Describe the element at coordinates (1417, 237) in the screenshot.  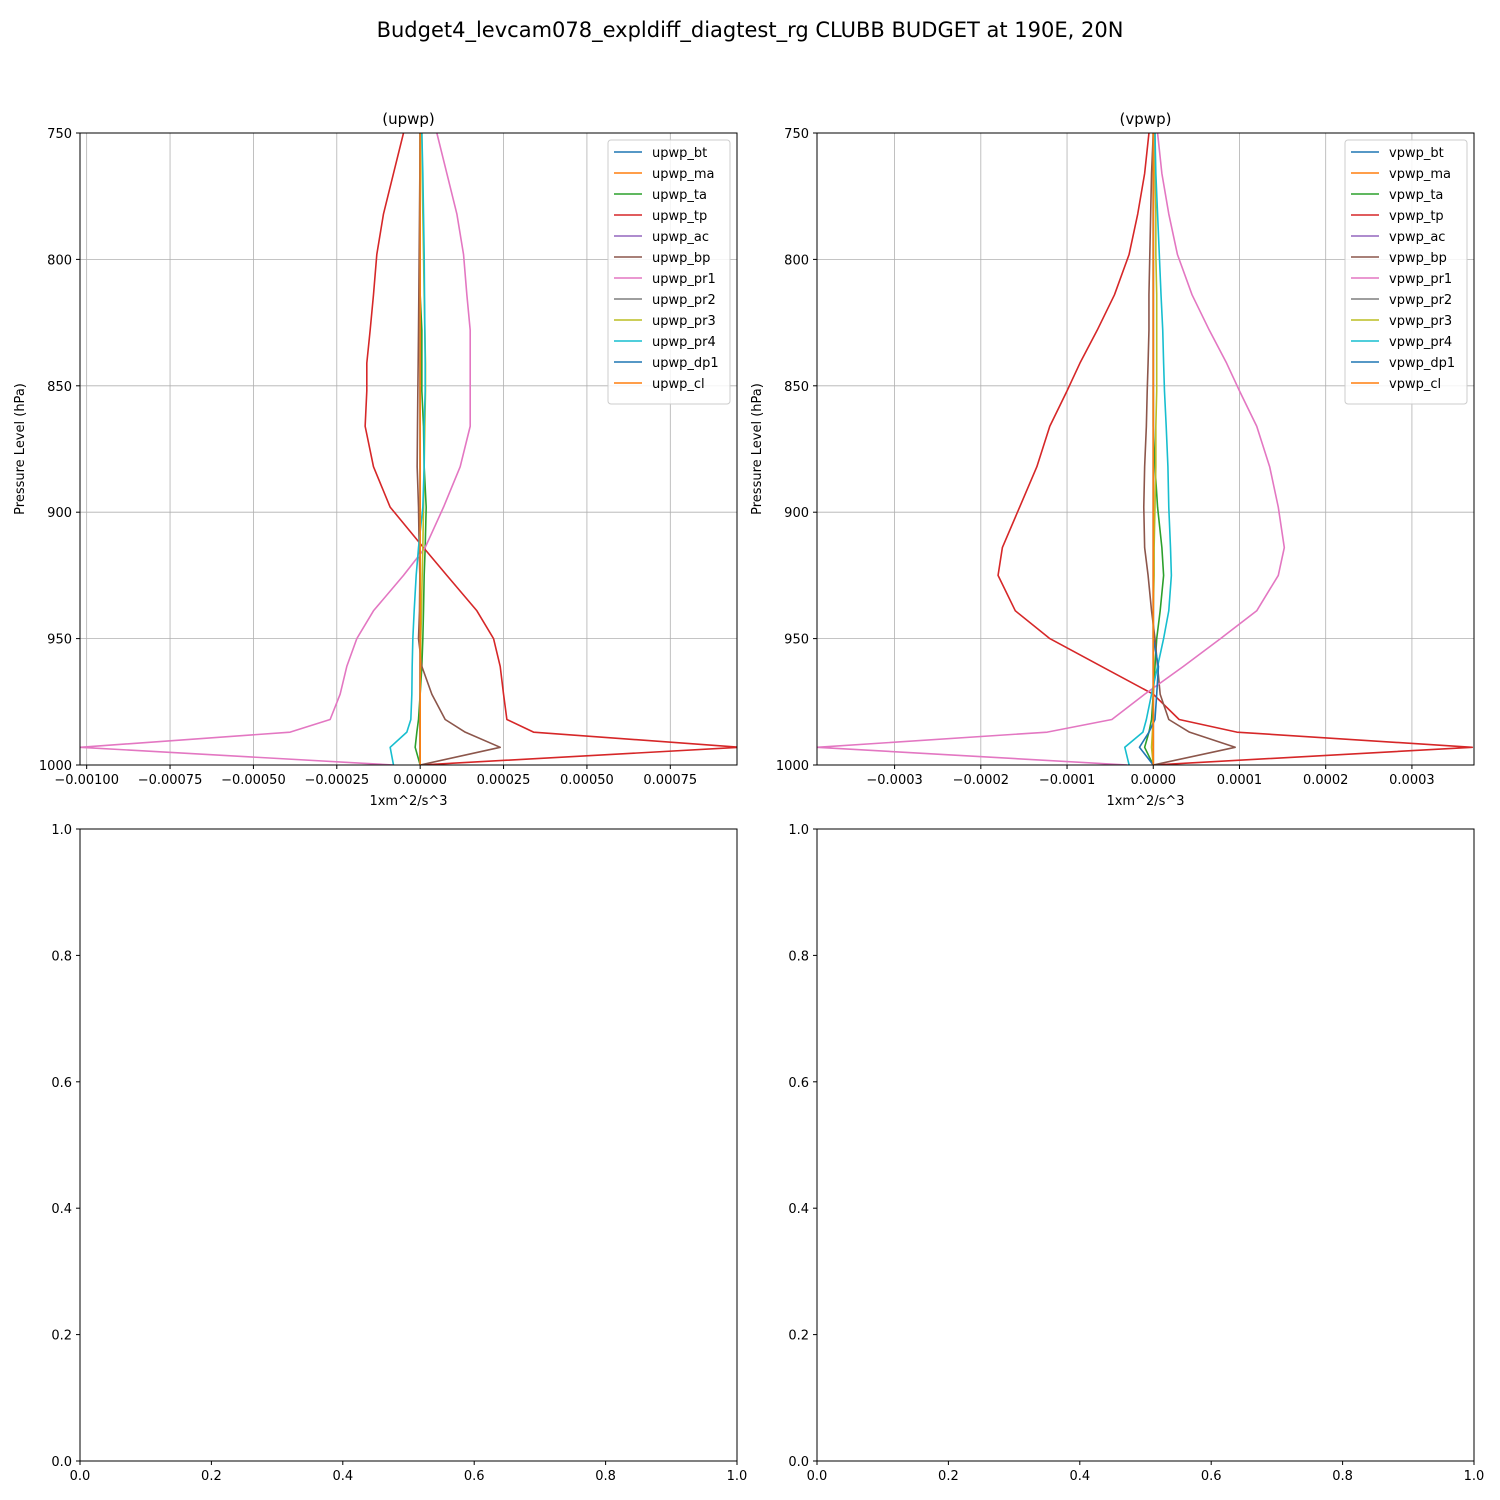
I see `legend-label-vpwp_ac: vpwp_ac` at that location.